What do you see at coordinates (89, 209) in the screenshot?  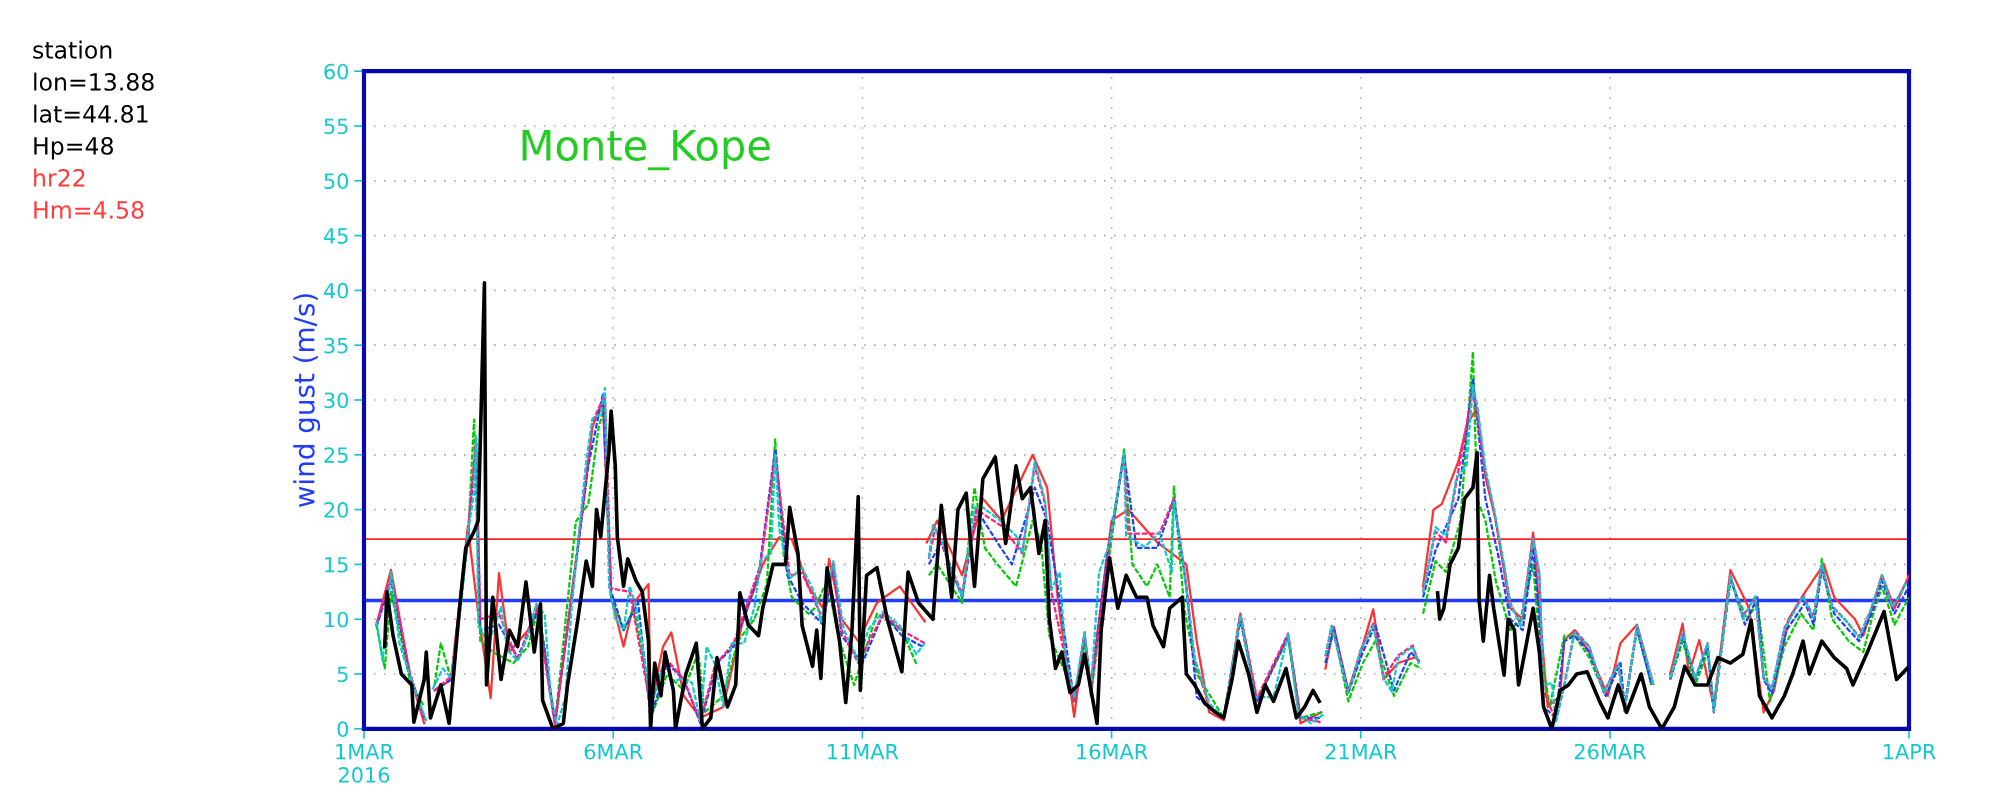 I see `text: Hm=4.58` at bounding box center [89, 209].